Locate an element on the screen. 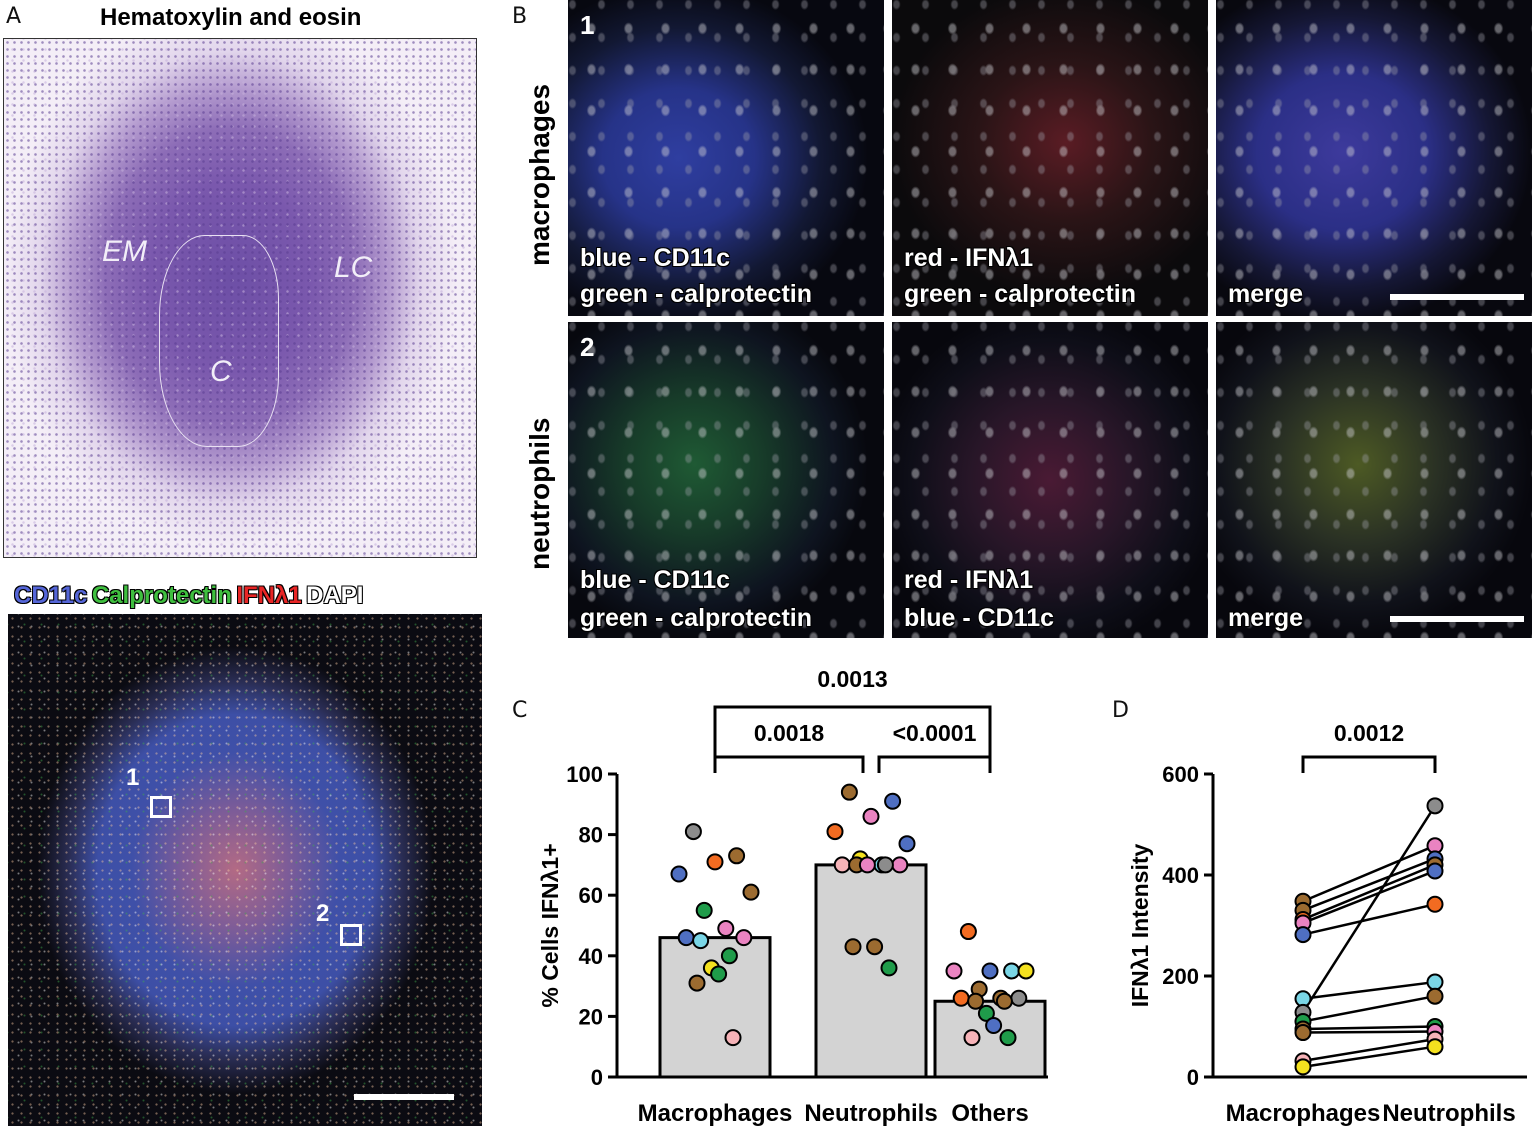 Image resolution: width=1535 pixels, height=1127 pixels. bar-neutrophils is located at coordinates (871, 971).